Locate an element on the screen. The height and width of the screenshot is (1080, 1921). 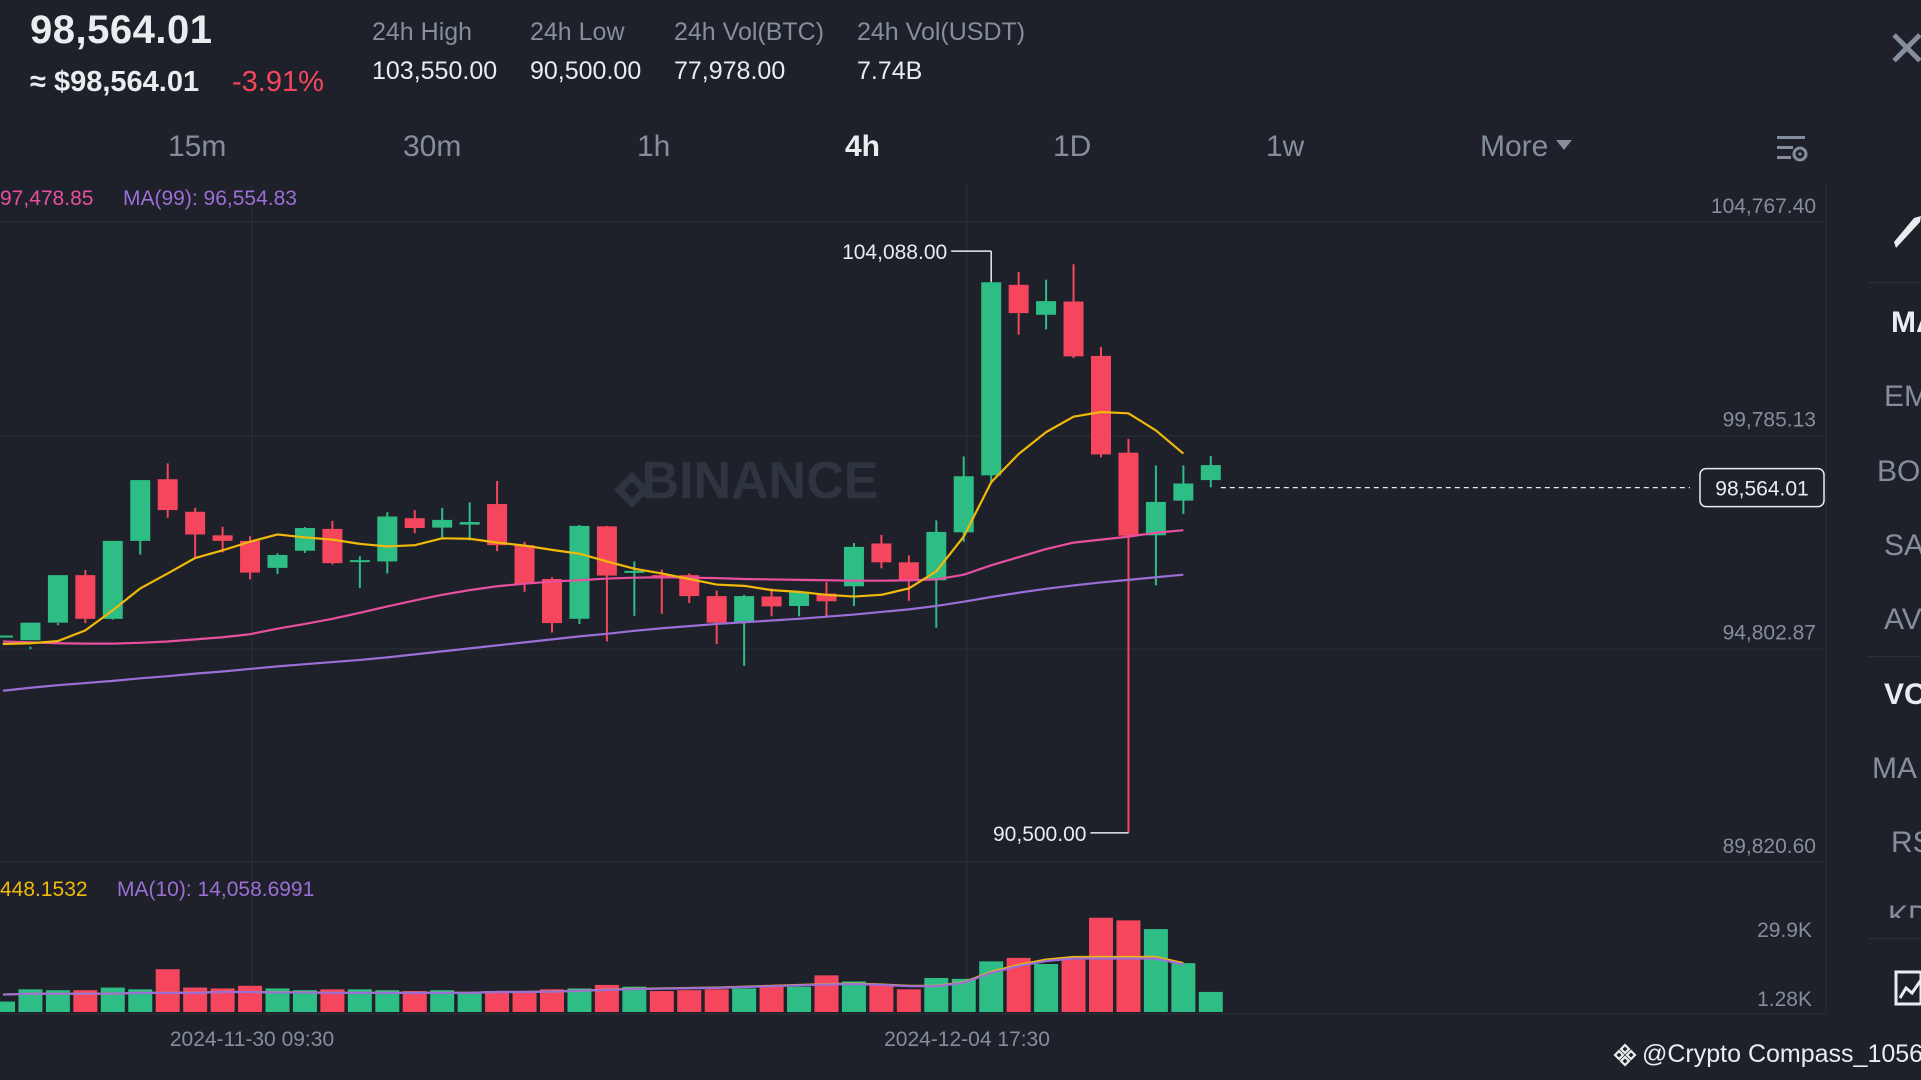
binance-watermark-logo is located at coordinates (632, 490).